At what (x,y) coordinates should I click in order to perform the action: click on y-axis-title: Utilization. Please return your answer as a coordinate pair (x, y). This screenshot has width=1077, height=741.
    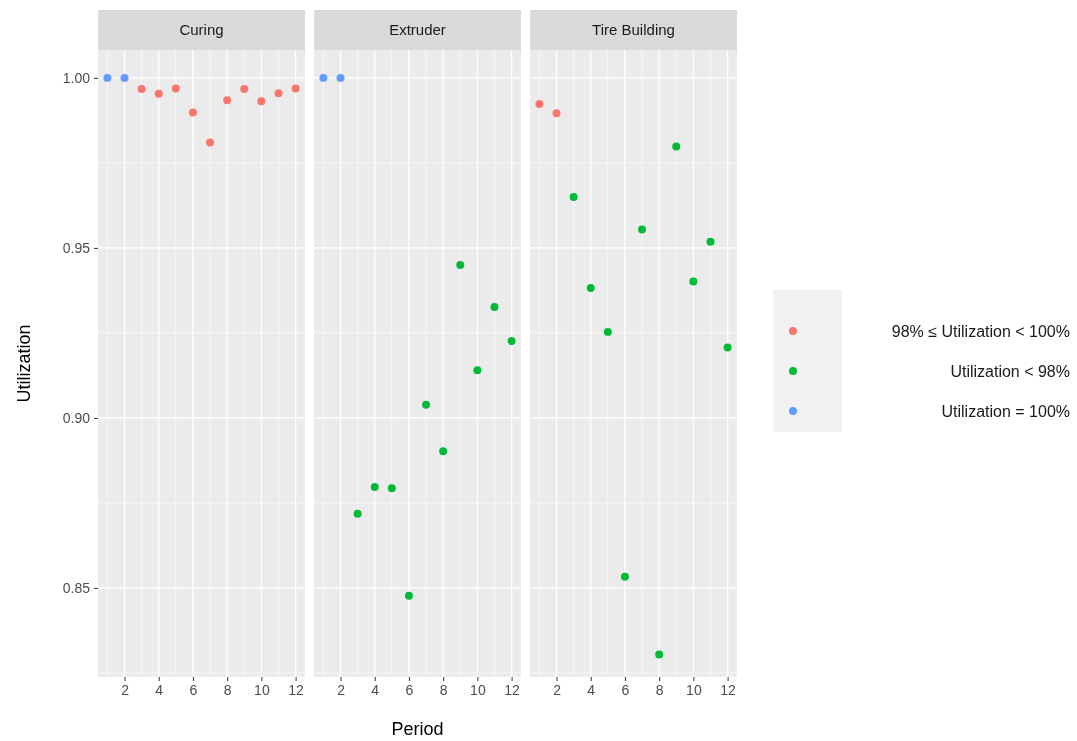
    Looking at the image, I should click on (24, 363).